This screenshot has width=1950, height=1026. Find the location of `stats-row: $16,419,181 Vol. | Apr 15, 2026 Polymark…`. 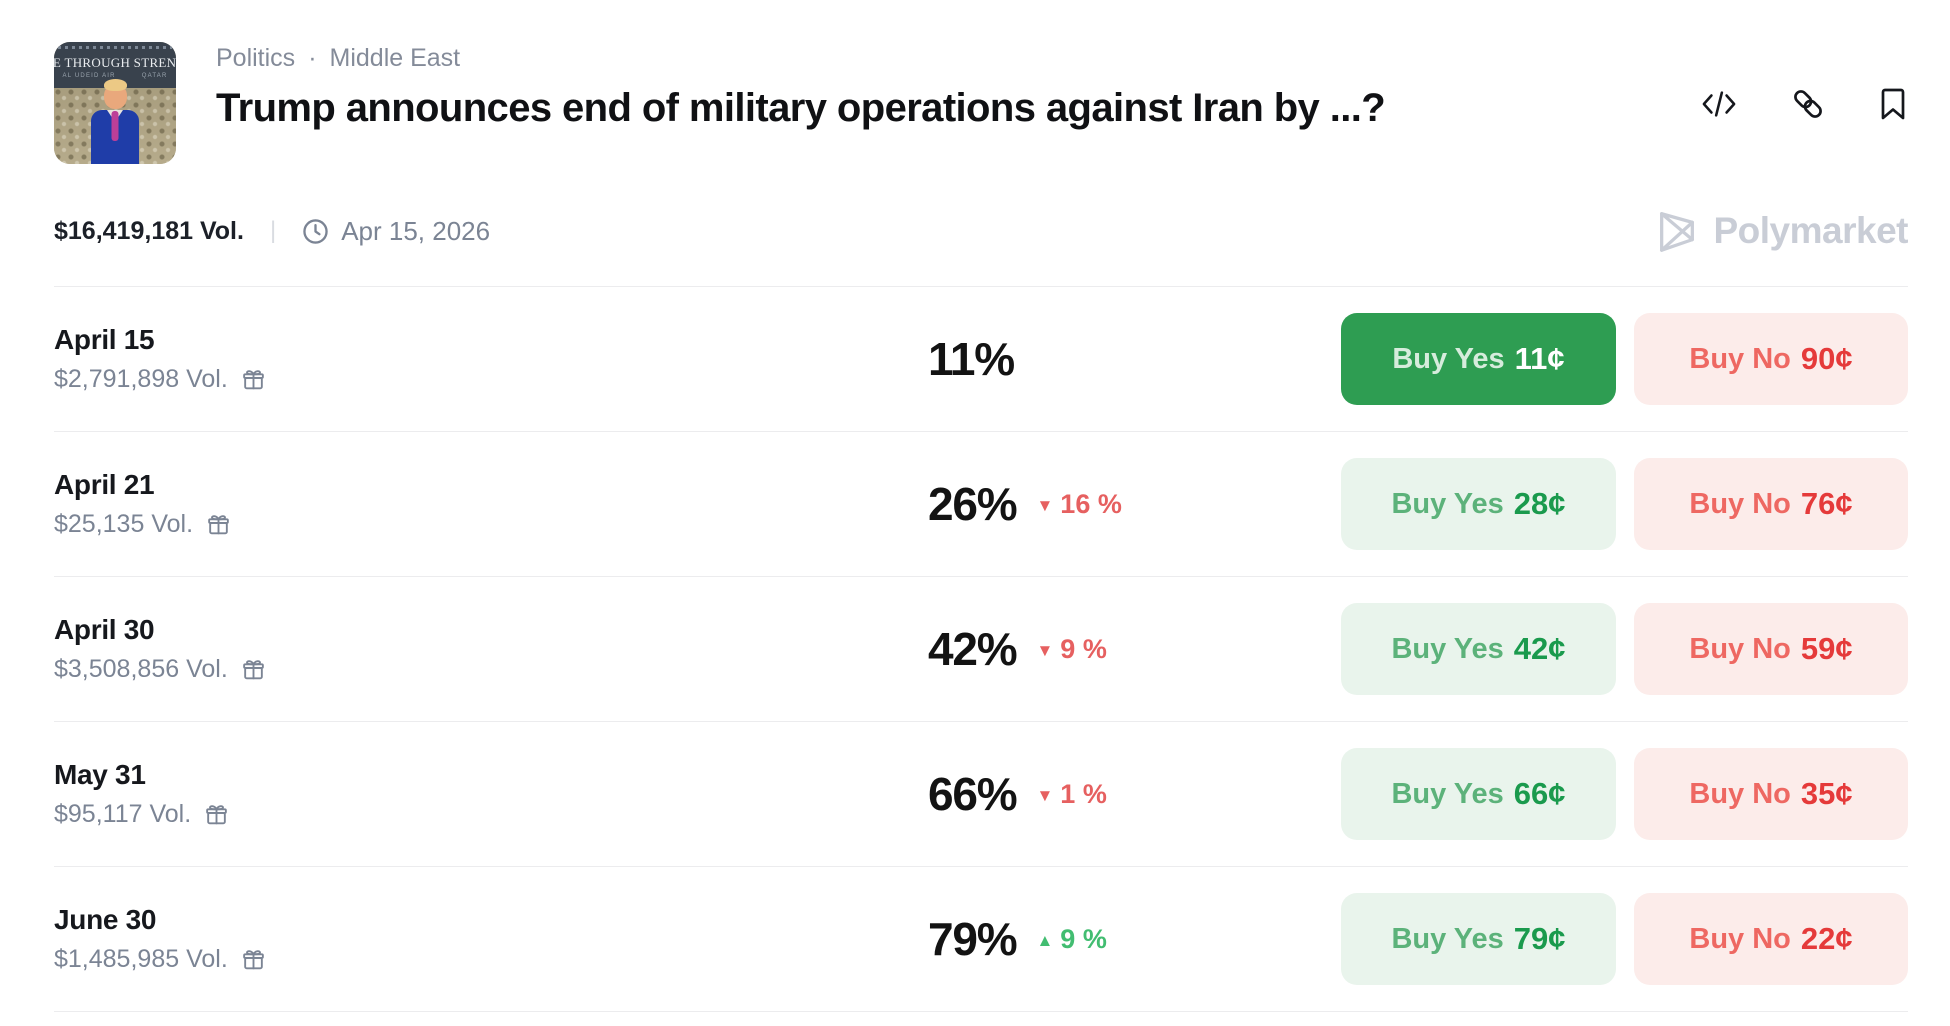

stats-row: $16,419,181 Vol. | Apr 15, 2026 Polymark… is located at coordinates (981, 231).